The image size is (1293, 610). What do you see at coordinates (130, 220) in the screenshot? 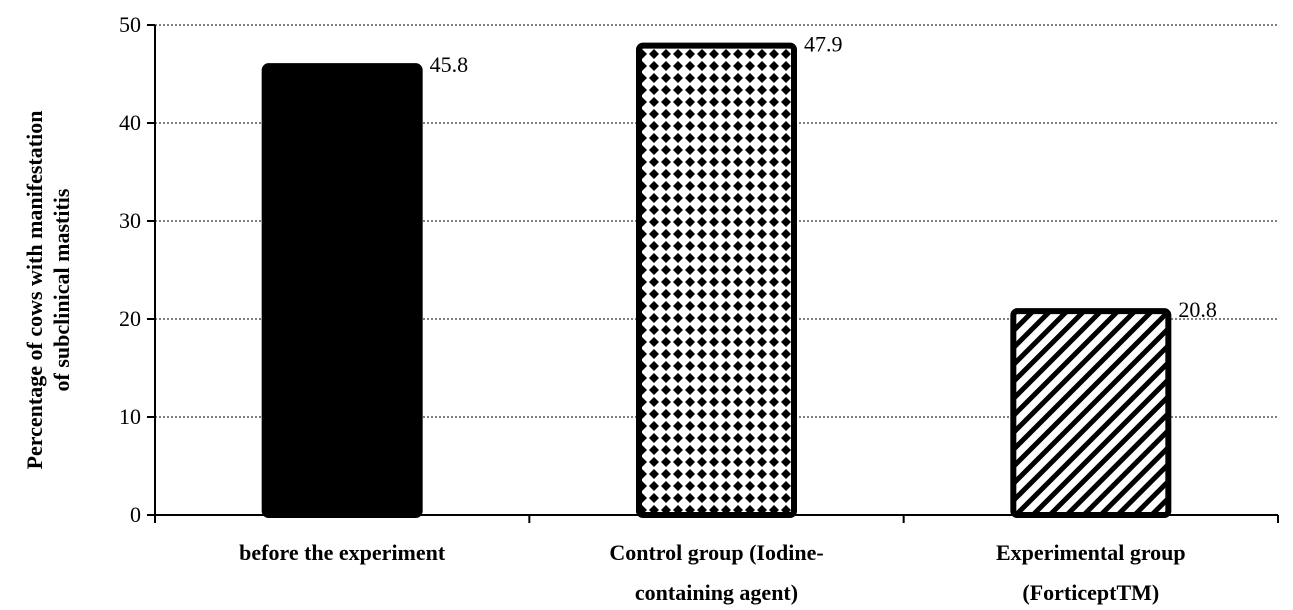
I see `y-tick-label: 30` at bounding box center [130, 220].